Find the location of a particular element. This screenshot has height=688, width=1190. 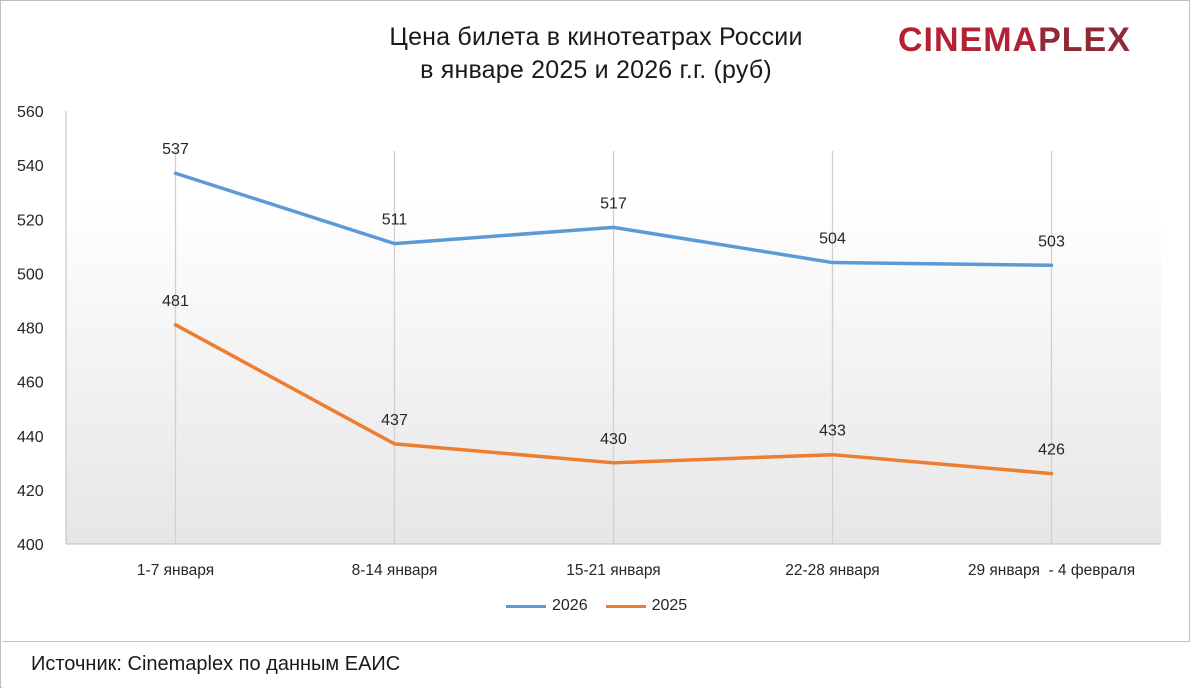

logo-part-plex: PLEX is located at coordinates (1084, 40).